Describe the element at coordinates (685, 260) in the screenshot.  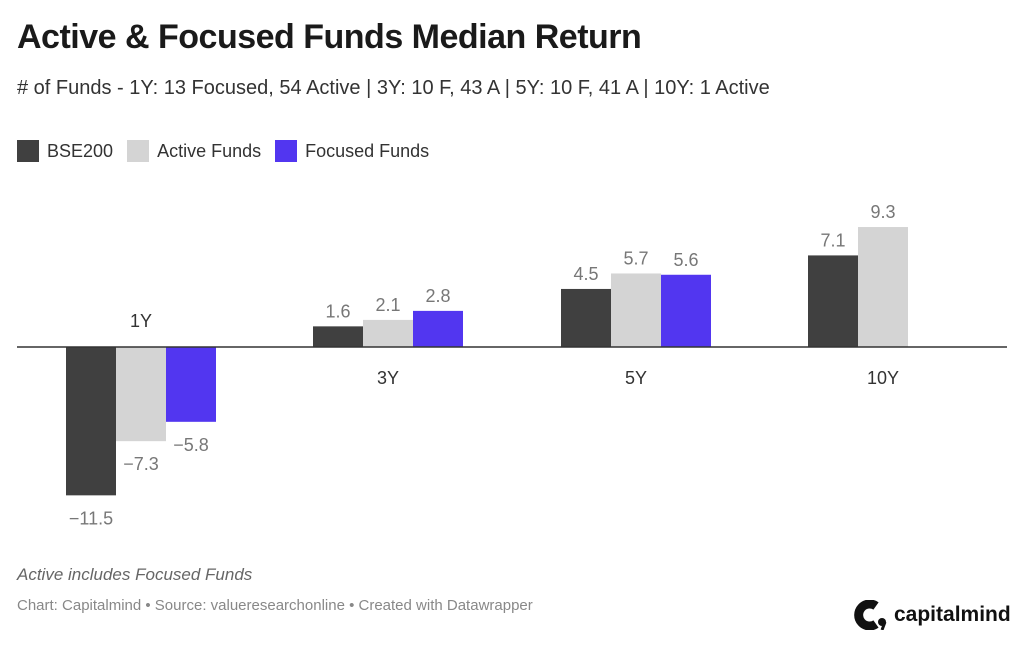
I see `data-label: 5.6` at that location.